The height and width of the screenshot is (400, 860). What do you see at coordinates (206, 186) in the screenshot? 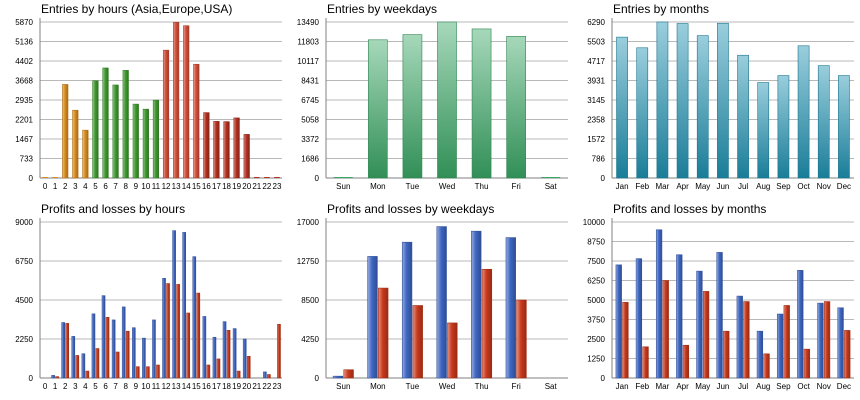
I see `x-tick-label: 16` at bounding box center [206, 186].